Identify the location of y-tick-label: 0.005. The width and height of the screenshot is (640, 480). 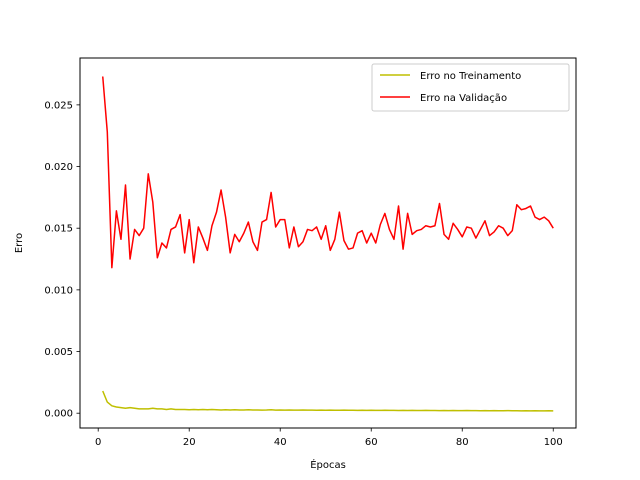
(58, 352).